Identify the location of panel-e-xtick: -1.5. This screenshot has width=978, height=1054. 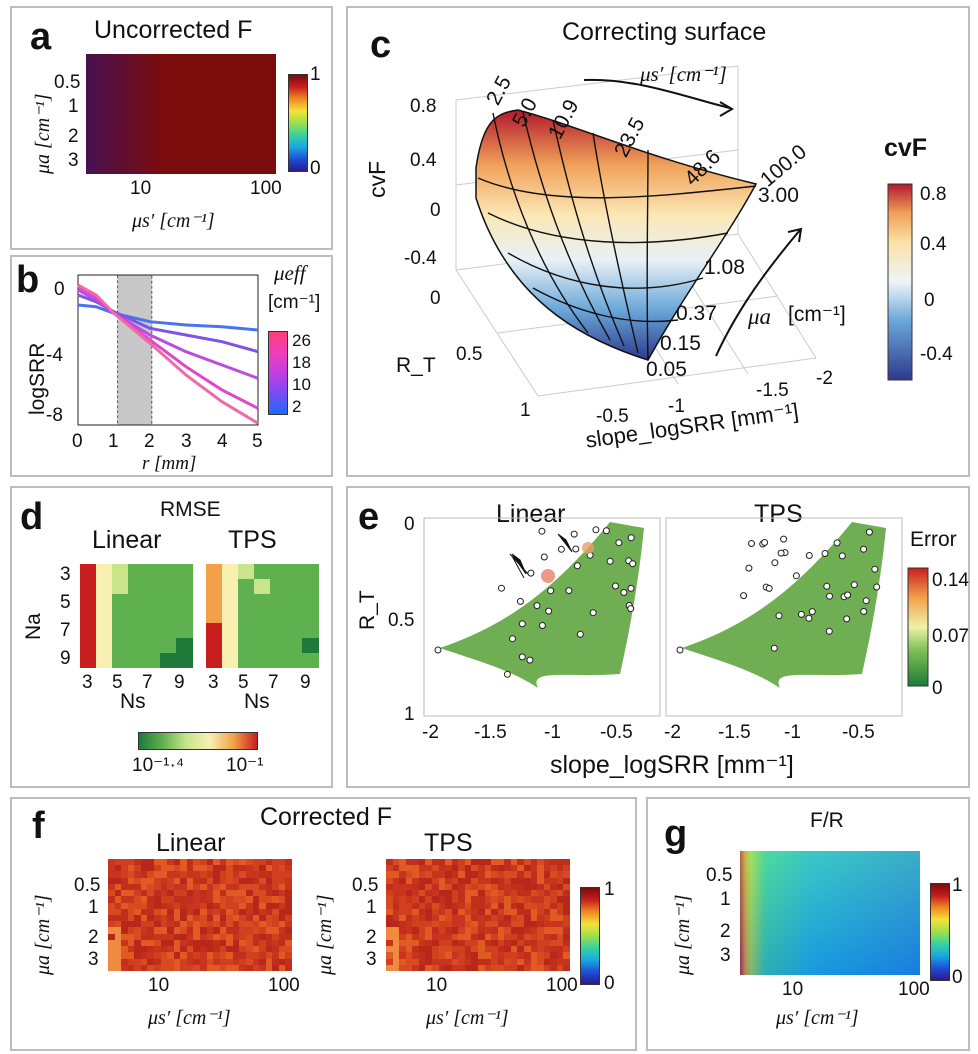
(734, 732).